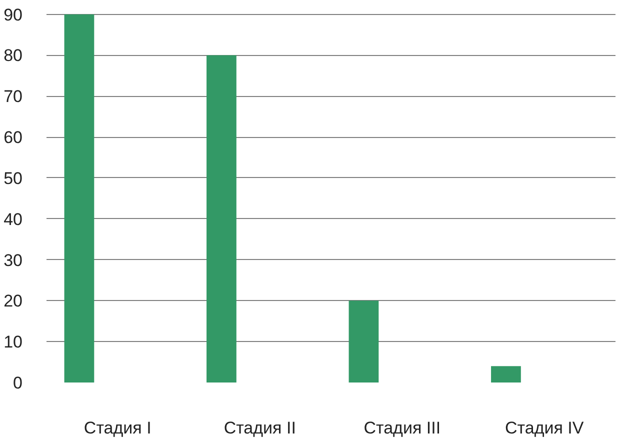 The width and height of the screenshot is (625, 440). I want to click on y-tick-label: 60, so click(13, 138).